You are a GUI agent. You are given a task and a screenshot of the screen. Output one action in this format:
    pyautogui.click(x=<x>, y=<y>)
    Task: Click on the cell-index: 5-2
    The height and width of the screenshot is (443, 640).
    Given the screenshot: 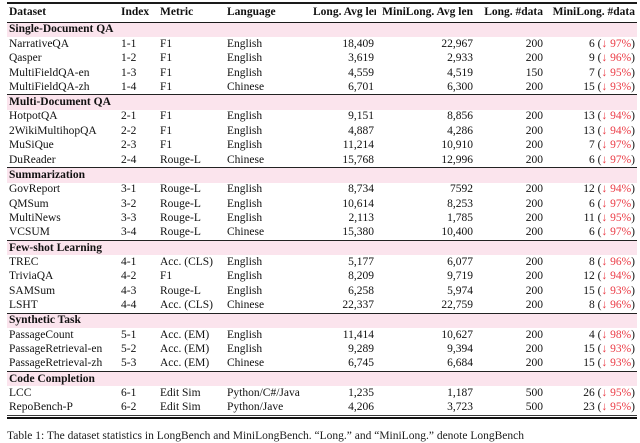 What is the action you would take?
    pyautogui.click(x=129, y=349)
    